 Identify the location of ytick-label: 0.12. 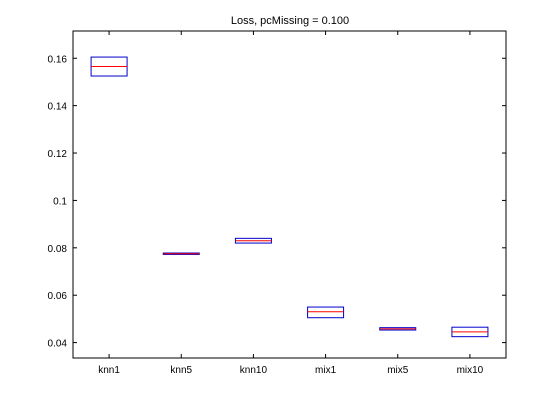
(58, 154).